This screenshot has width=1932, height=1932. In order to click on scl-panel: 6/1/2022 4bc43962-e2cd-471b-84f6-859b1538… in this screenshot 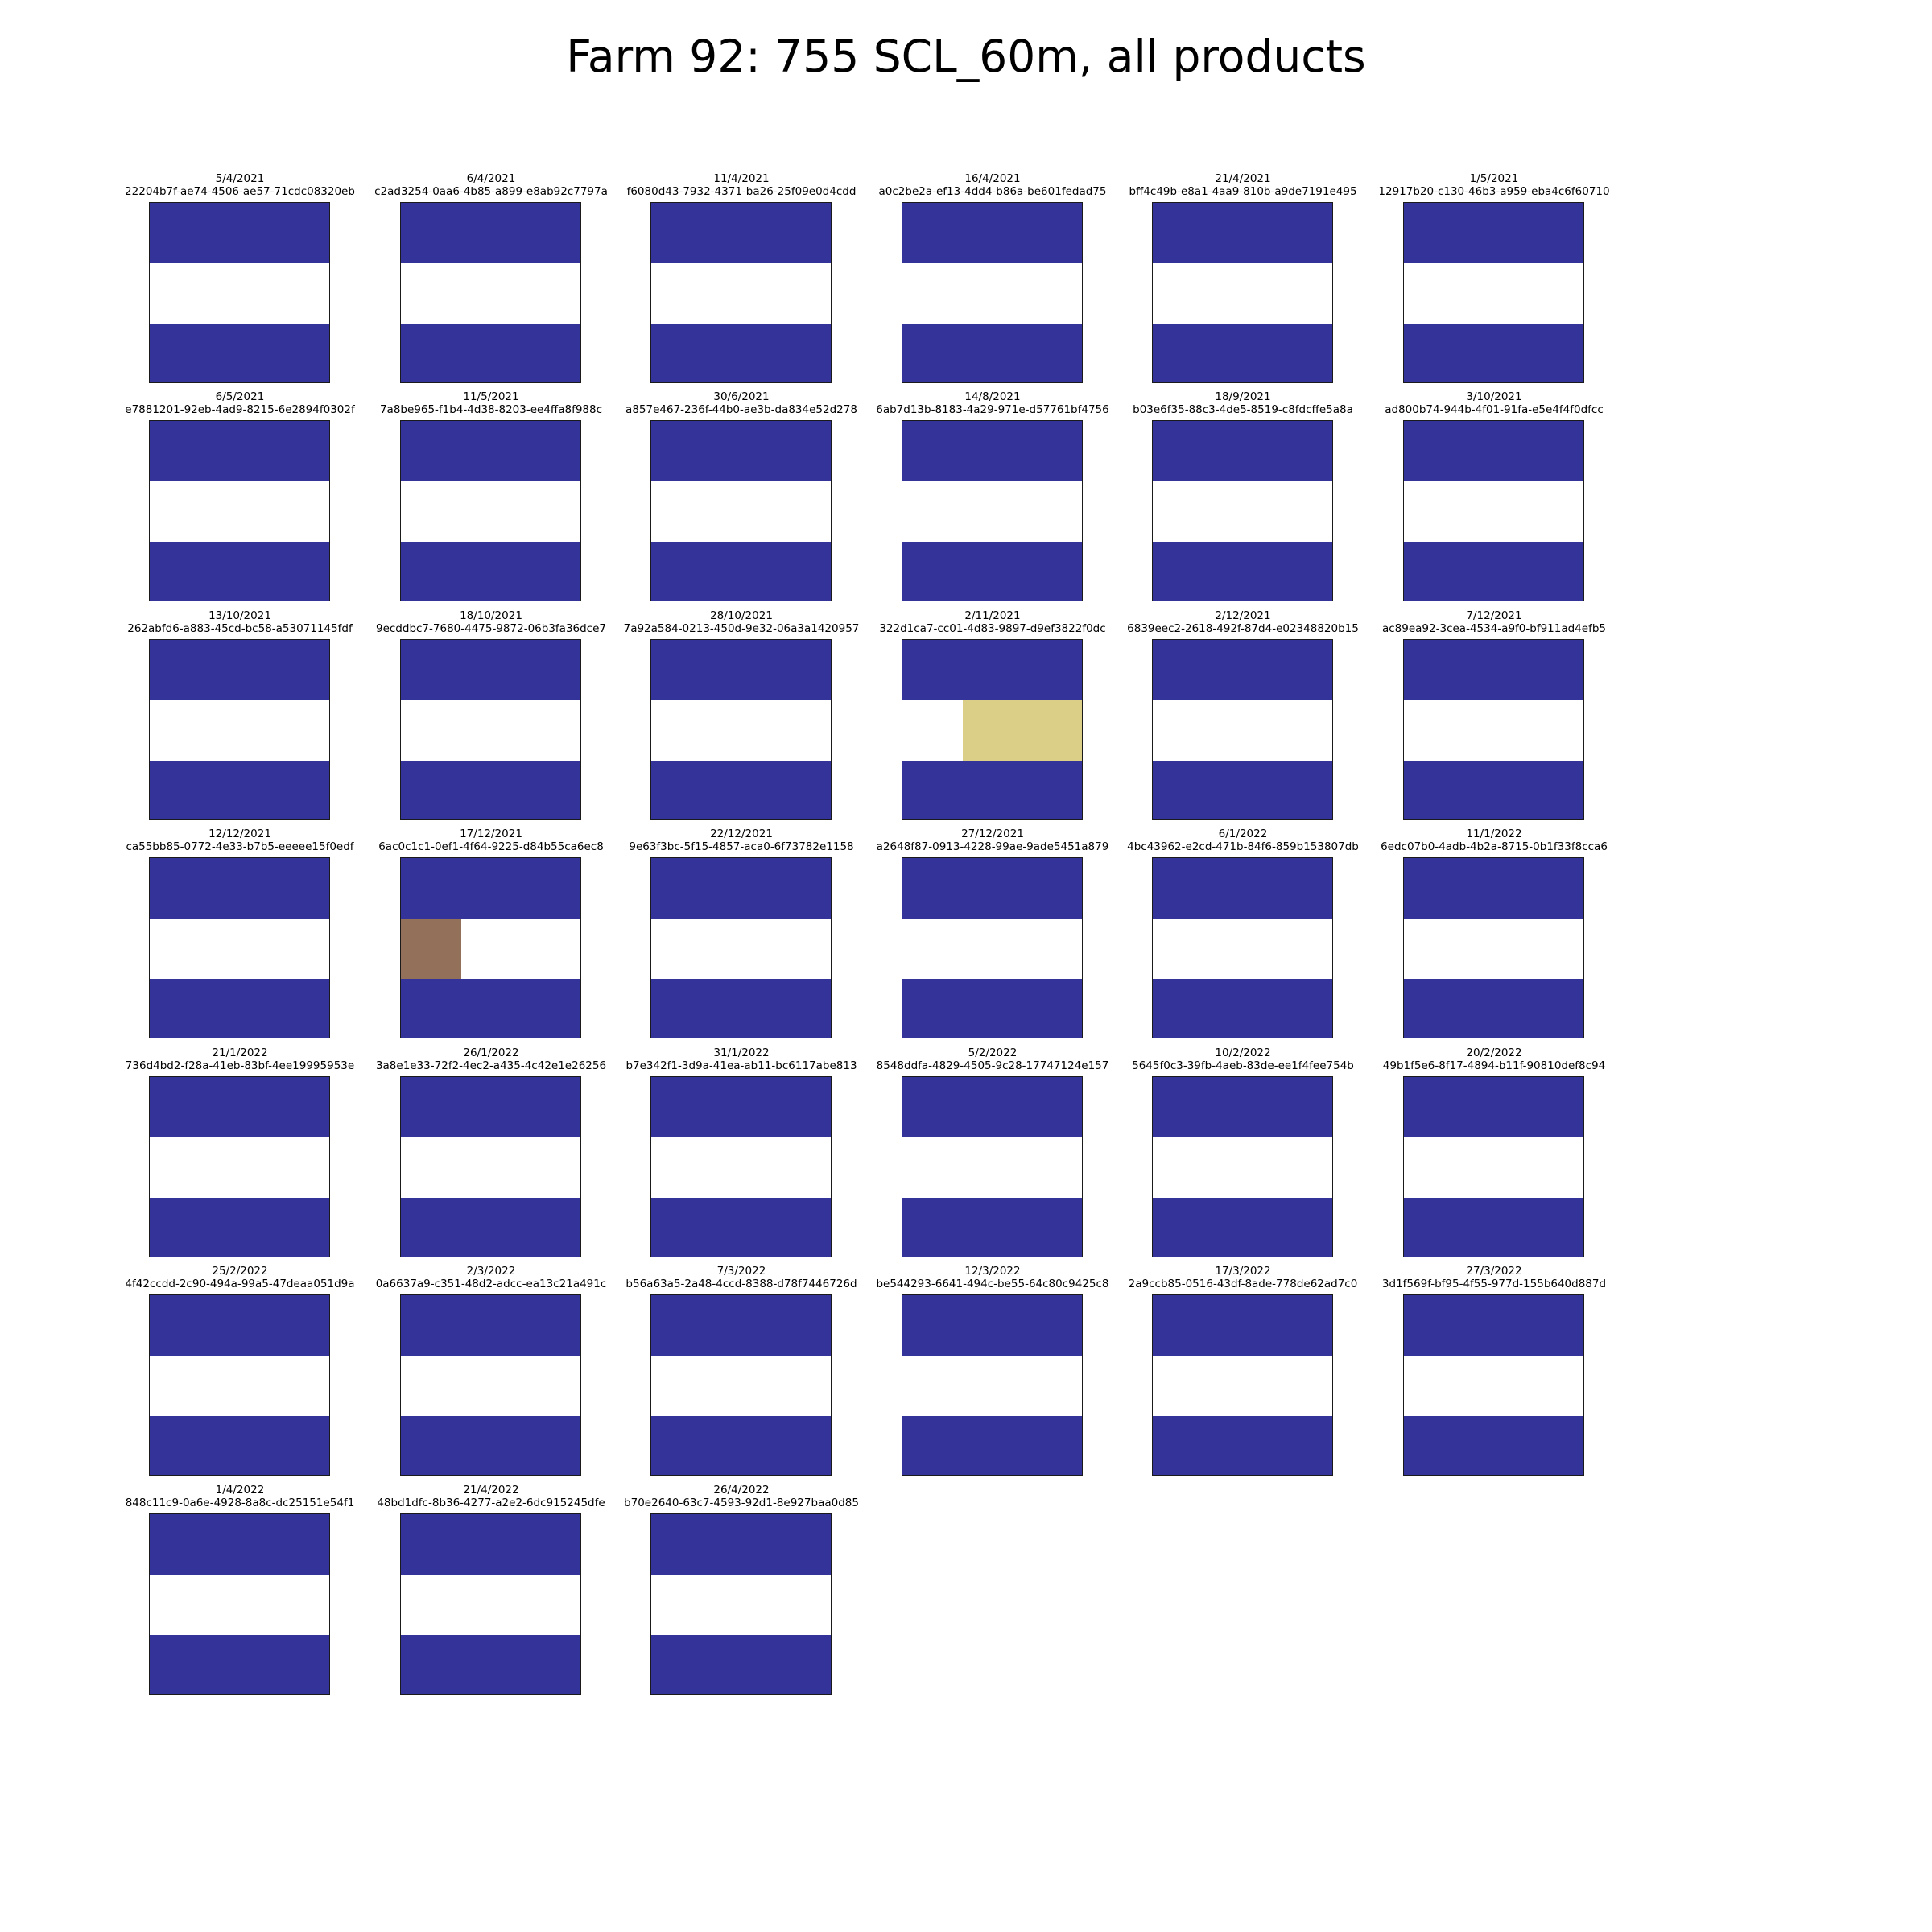, I will do `click(1243, 972)`.